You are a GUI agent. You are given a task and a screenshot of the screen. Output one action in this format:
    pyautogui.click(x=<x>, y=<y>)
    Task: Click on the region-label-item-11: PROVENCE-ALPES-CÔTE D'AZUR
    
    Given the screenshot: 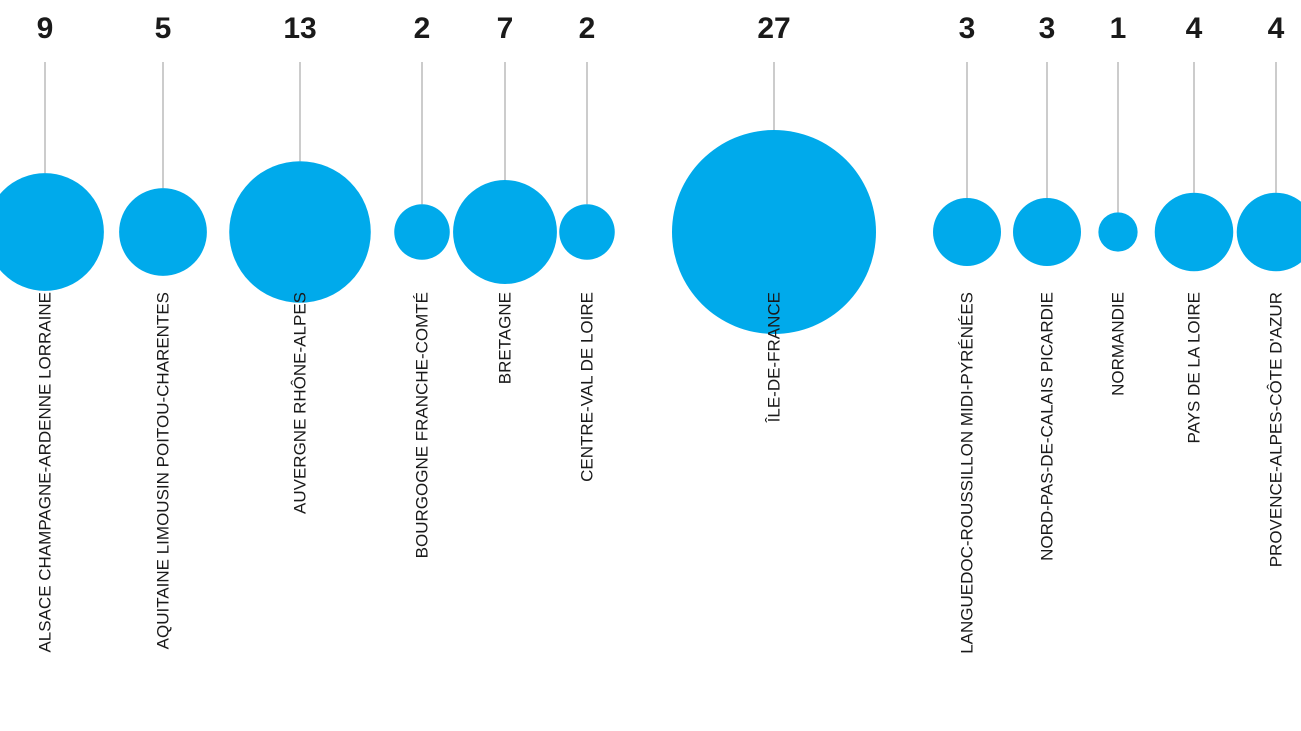 What is the action you would take?
    pyautogui.click(x=1276, y=429)
    